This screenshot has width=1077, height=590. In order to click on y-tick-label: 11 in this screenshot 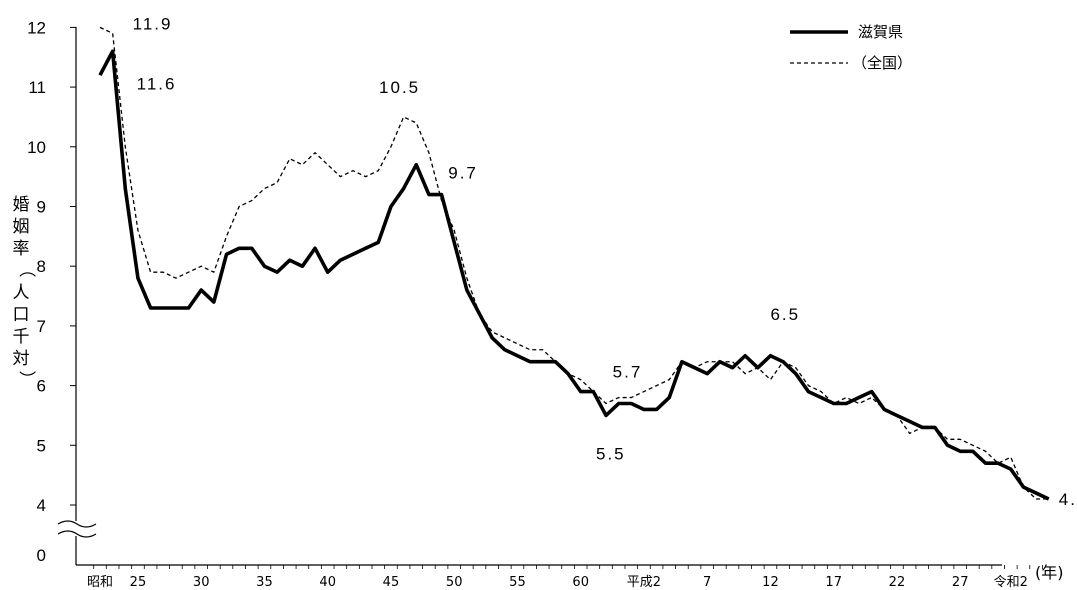, I will do `click(37, 87)`.